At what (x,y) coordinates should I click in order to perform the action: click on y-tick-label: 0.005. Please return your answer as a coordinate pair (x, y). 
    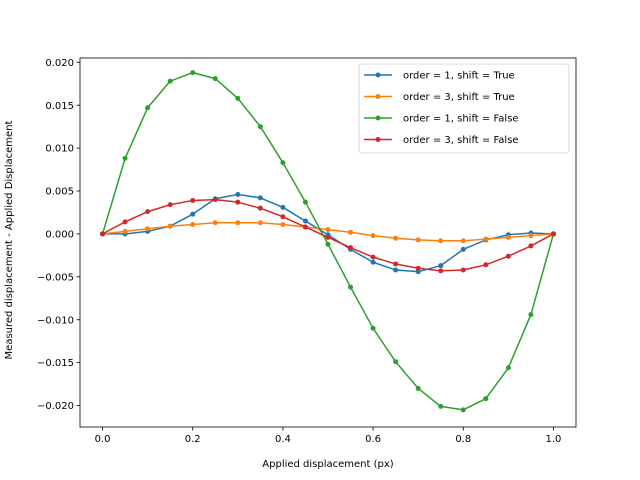
    Looking at the image, I should click on (59, 192).